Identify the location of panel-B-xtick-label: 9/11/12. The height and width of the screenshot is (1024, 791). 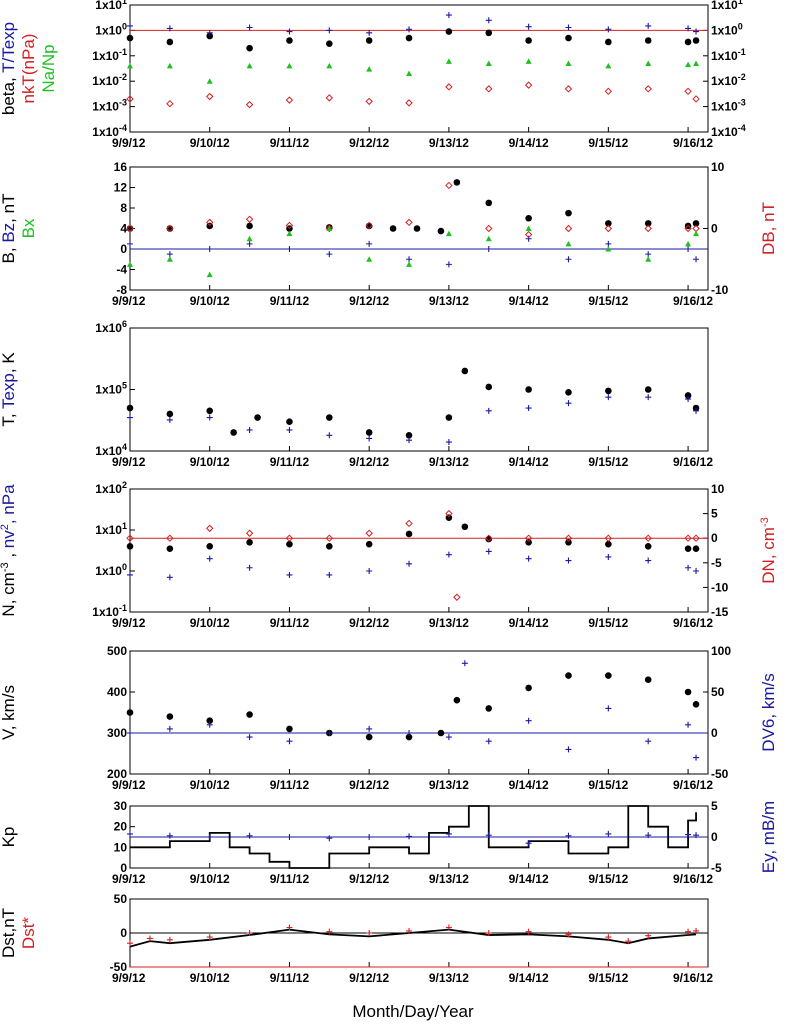
(290, 301).